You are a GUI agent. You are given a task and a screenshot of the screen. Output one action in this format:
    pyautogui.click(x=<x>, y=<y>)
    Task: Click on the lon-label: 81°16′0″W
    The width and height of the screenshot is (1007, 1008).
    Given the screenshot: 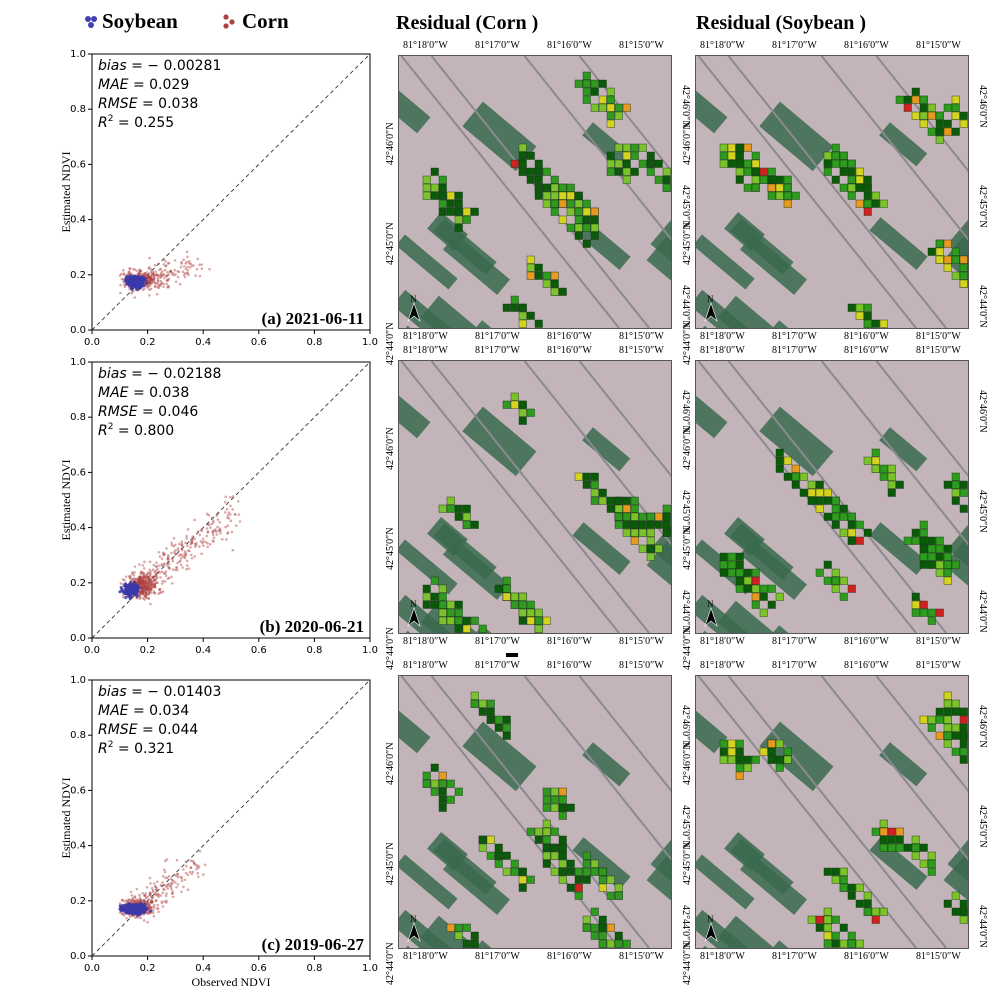 What is the action you would take?
    pyautogui.click(x=569, y=350)
    